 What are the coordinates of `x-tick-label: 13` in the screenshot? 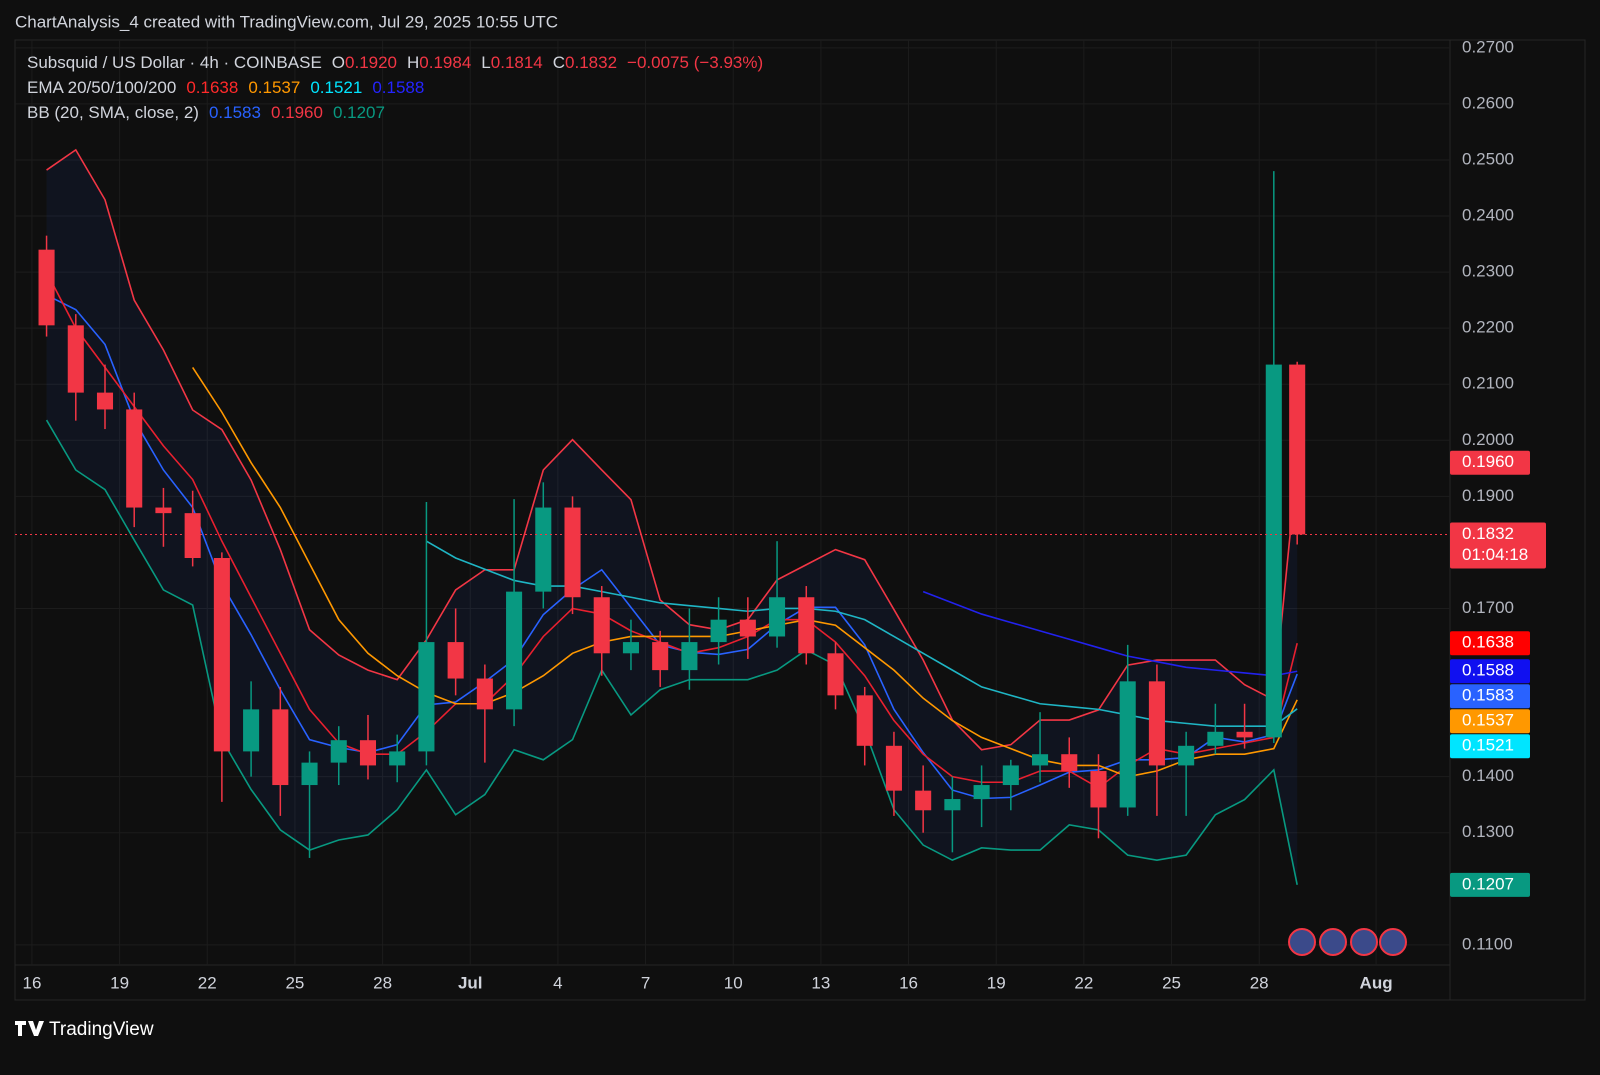 It's located at (820, 982).